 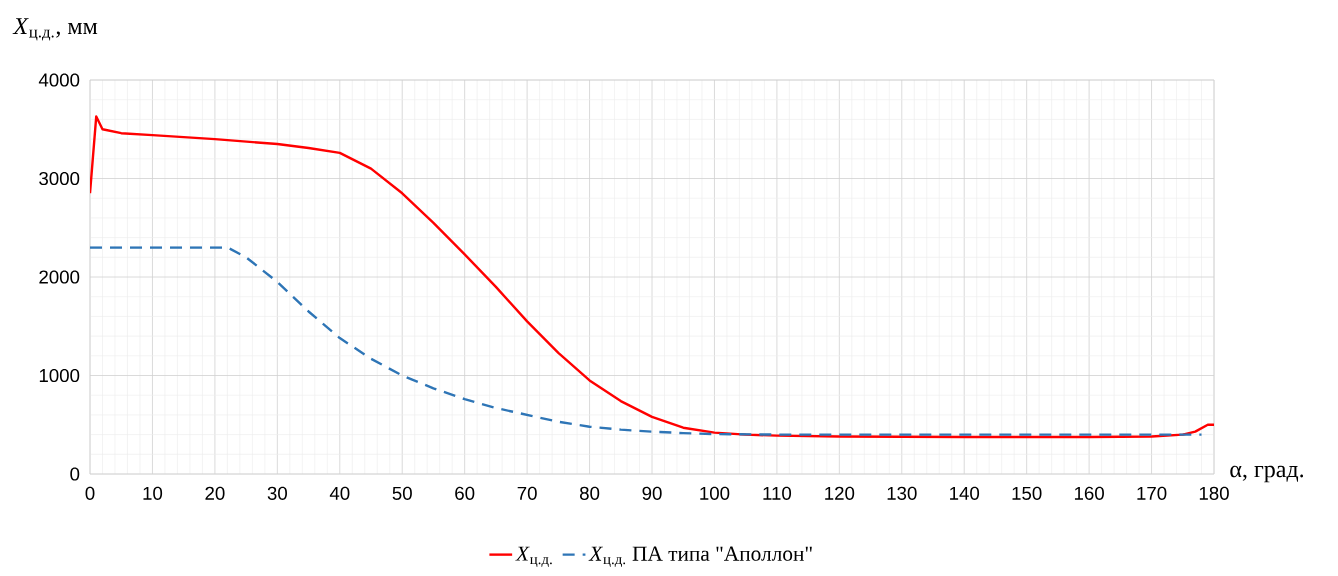 What do you see at coordinates (533, 556) in the screenshot?
I see `legend-label: X$_{ц.д.}$` at bounding box center [533, 556].